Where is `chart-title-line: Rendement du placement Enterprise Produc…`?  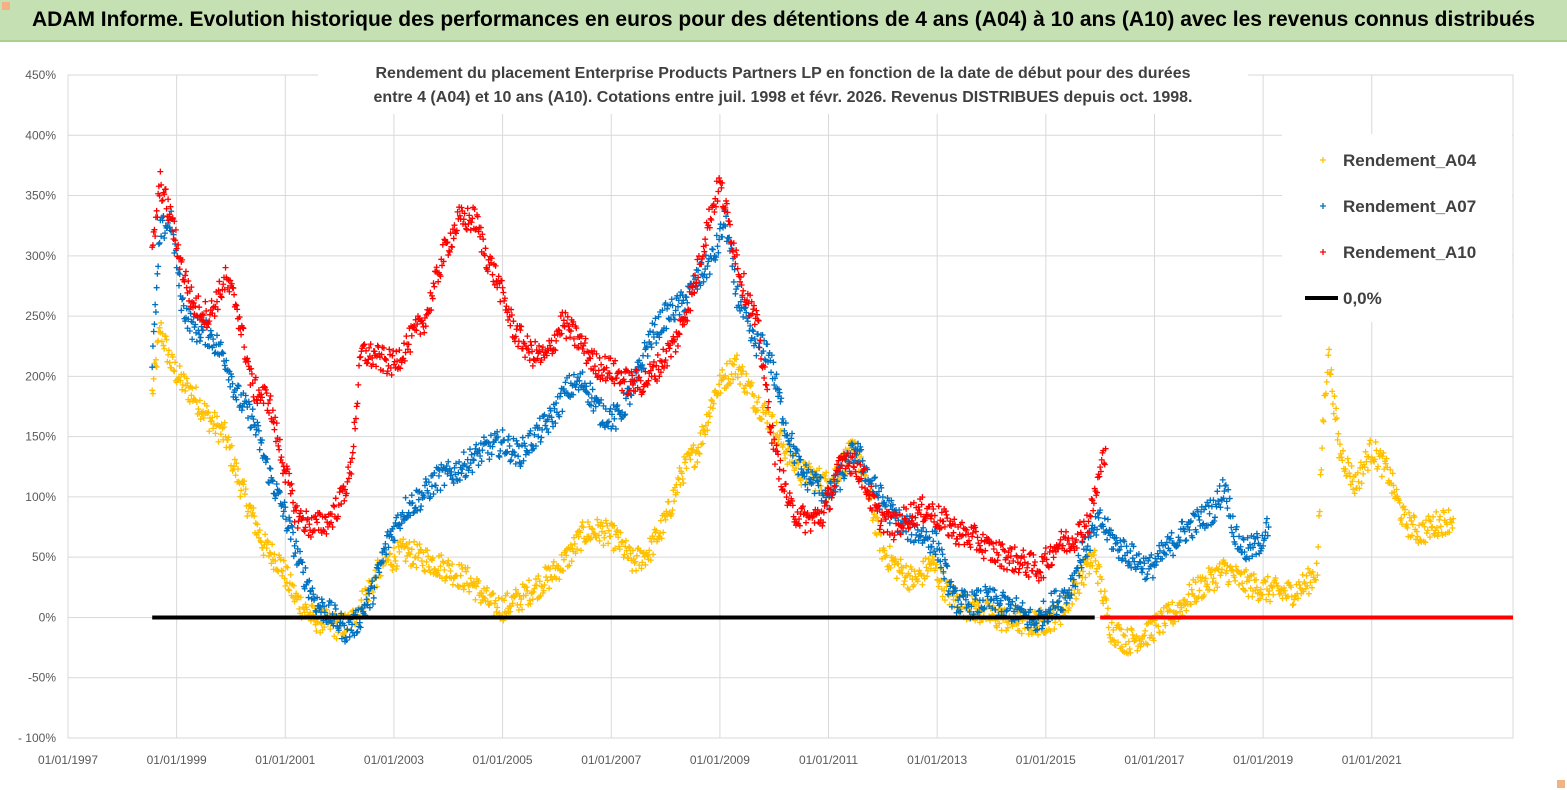 chart-title-line: Rendement du placement Enterprise Produc… is located at coordinates (783, 73).